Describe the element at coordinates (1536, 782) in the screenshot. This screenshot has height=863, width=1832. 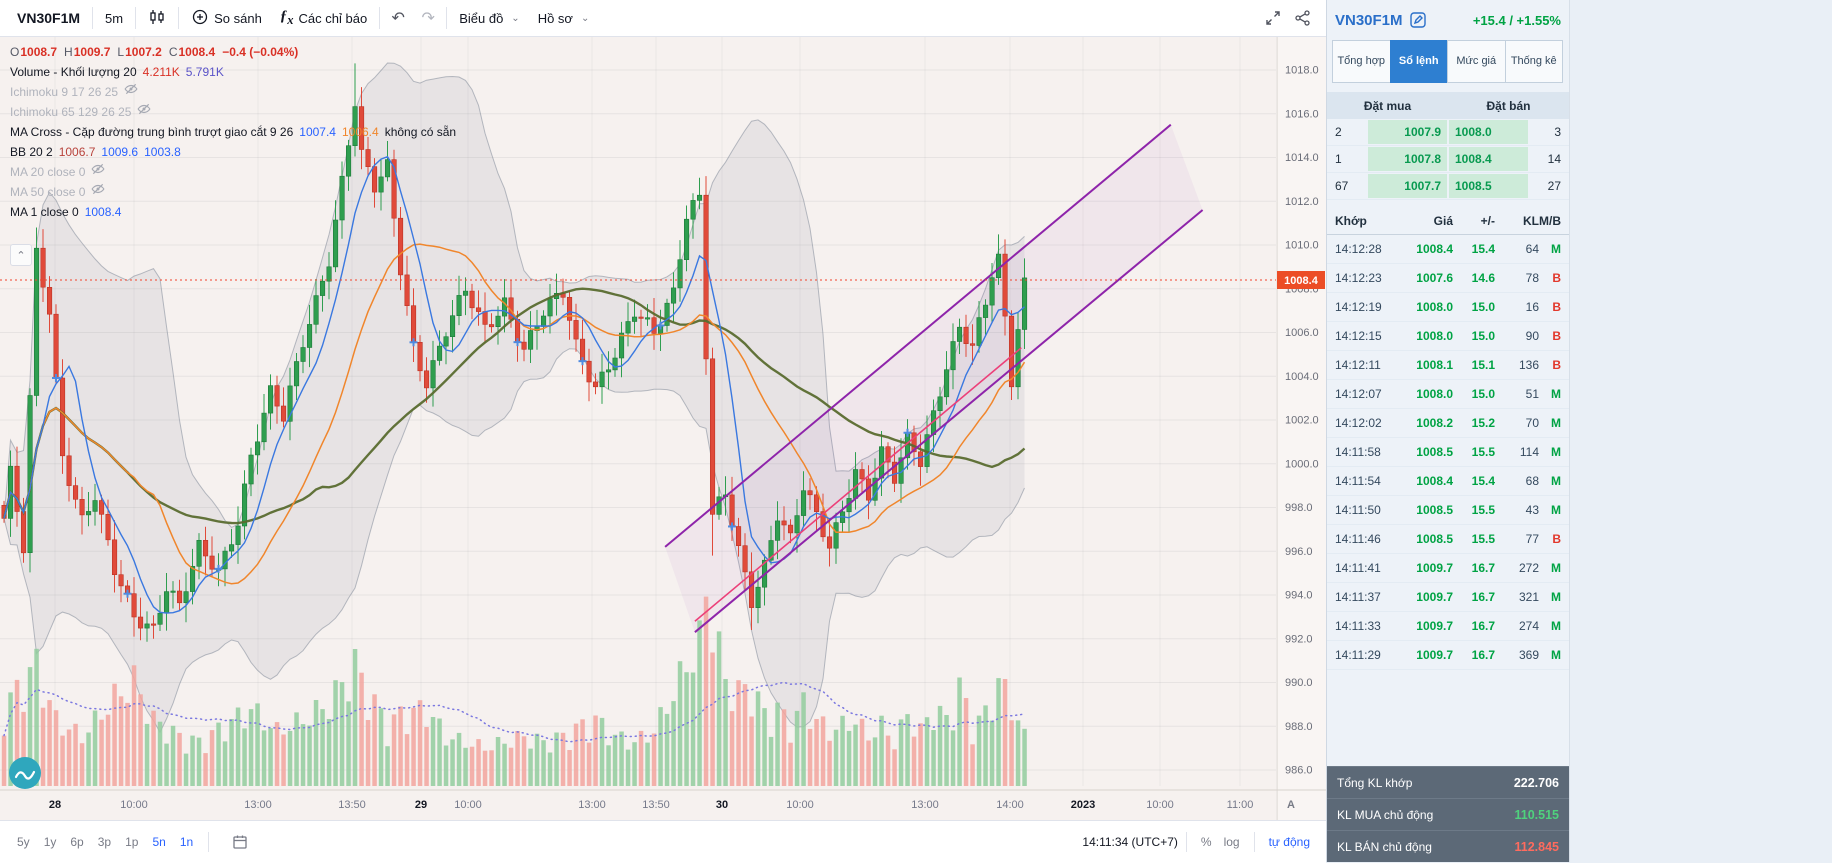
I see `summary-value: 222.706` at that location.